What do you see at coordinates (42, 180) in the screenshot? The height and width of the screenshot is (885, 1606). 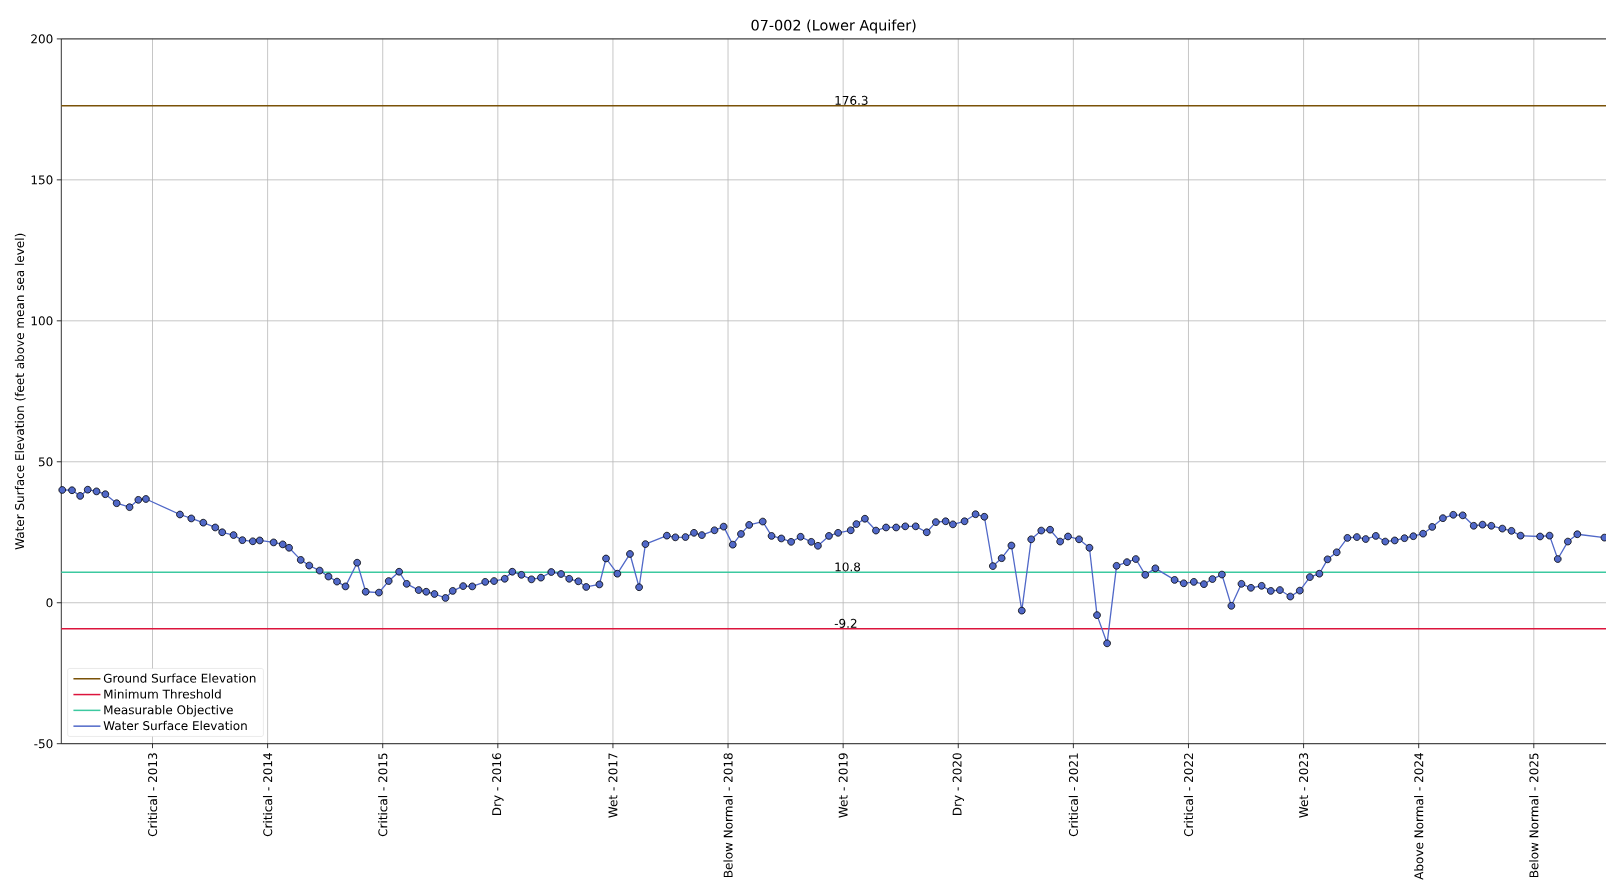 I see `y-tick-label: 150` at bounding box center [42, 180].